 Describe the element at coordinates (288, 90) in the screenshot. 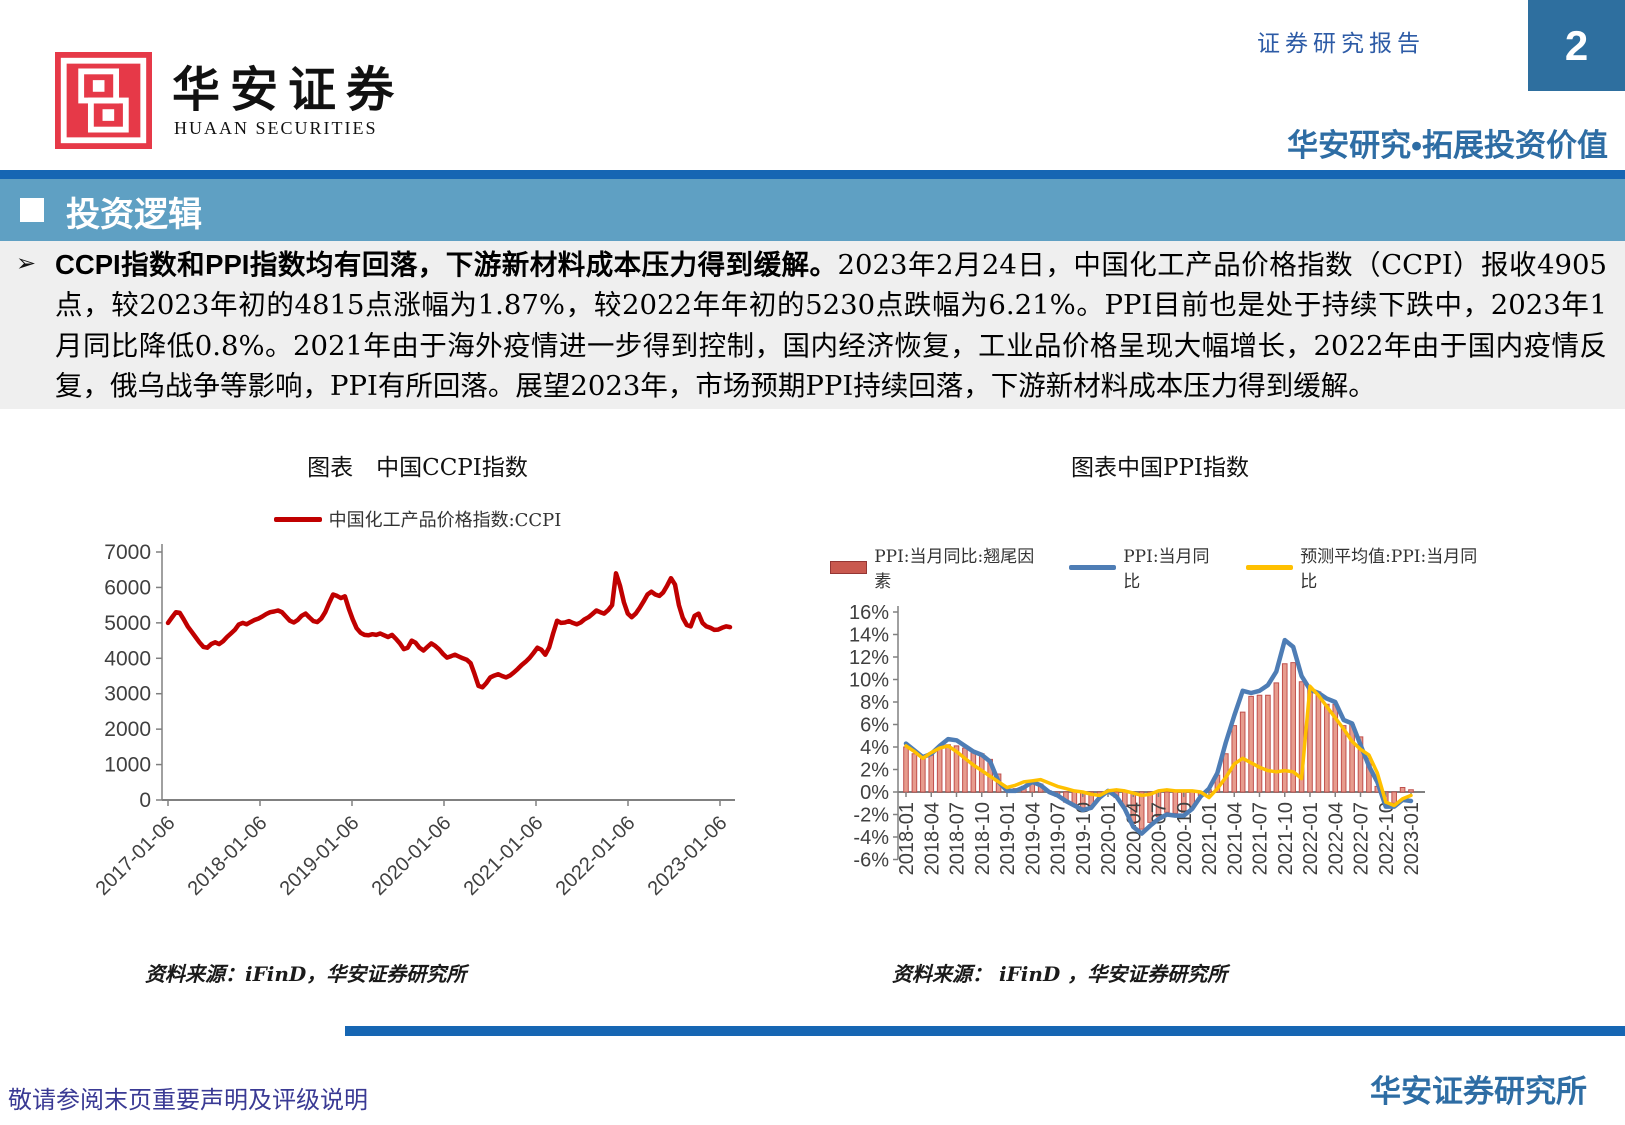

I see `logo-chinese-name: 华安证券` at that location.